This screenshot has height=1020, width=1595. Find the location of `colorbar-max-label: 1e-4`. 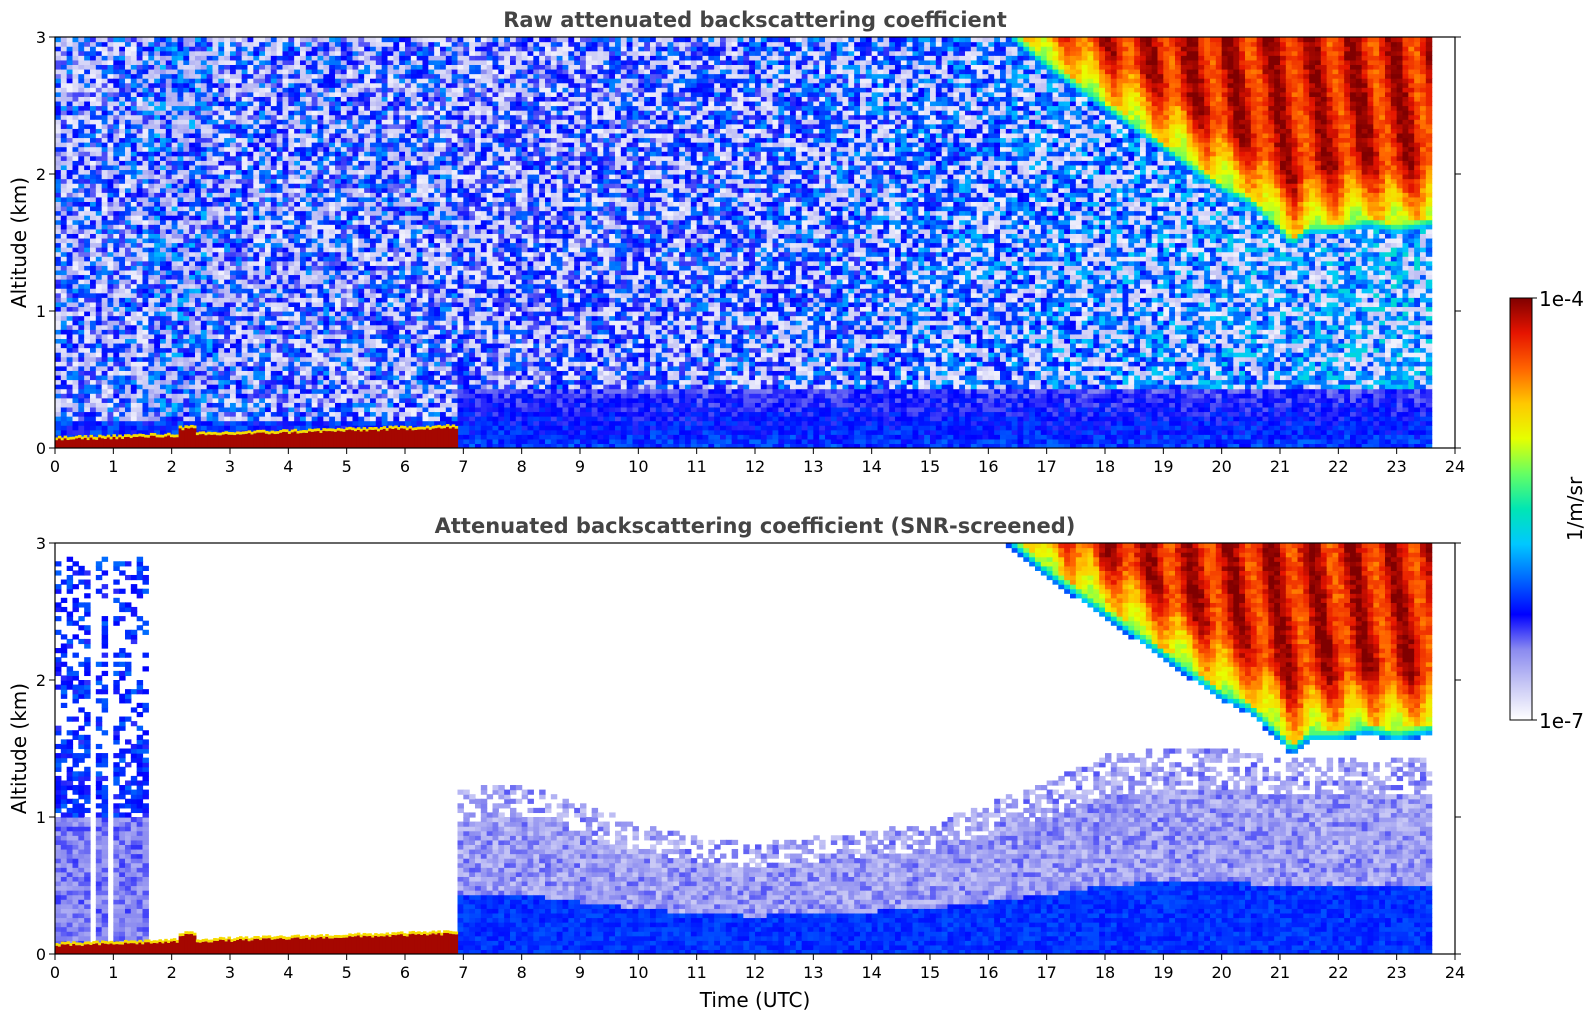

colorbar-max-label: 1e-4 is located at coordinates (1561, 299).